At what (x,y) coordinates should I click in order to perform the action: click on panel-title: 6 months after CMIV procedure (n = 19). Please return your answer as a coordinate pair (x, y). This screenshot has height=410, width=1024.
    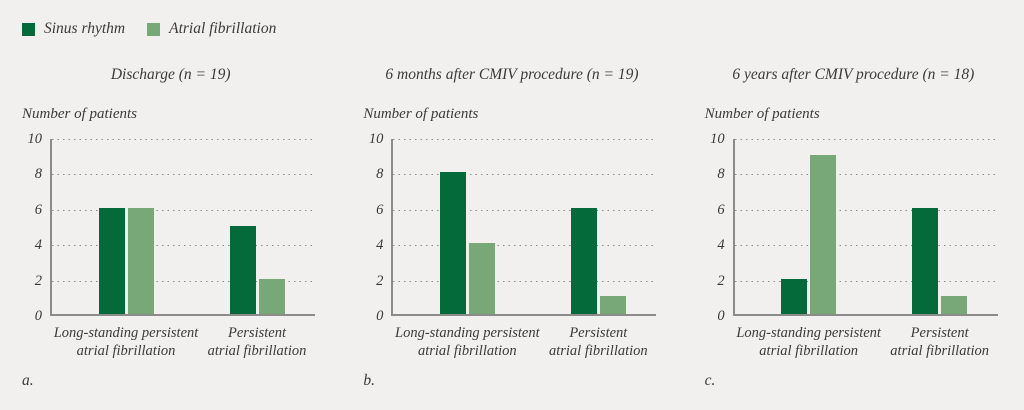
    Looking at the image, I should click on (512, 74).